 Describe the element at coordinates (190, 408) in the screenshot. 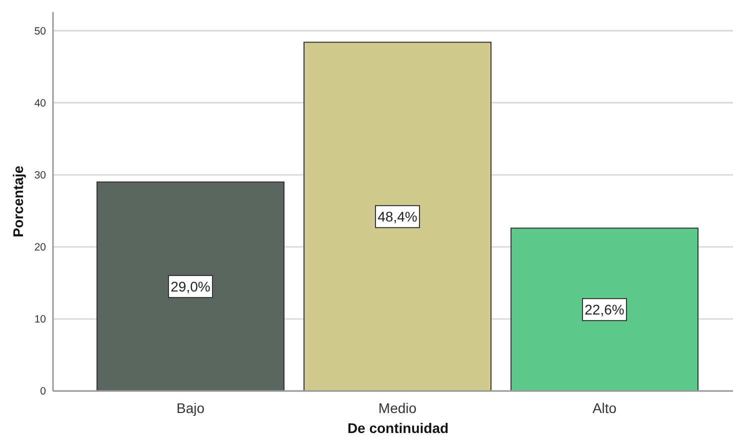

I see `x-tick-label: Bajo` at that location.